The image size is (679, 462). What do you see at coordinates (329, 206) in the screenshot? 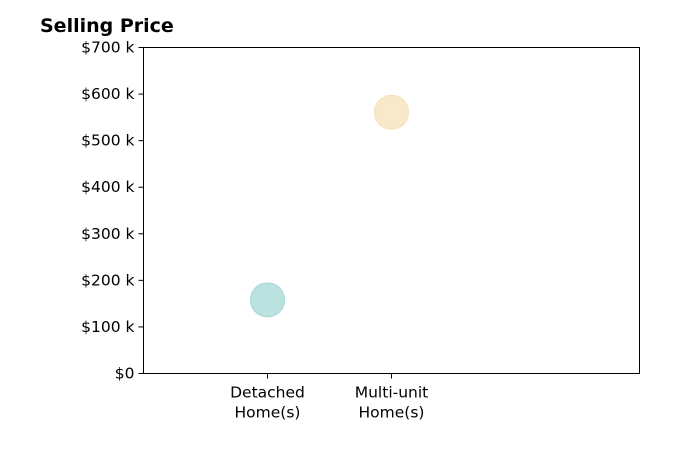
I see `data-points` at bounding box center [329, 206].